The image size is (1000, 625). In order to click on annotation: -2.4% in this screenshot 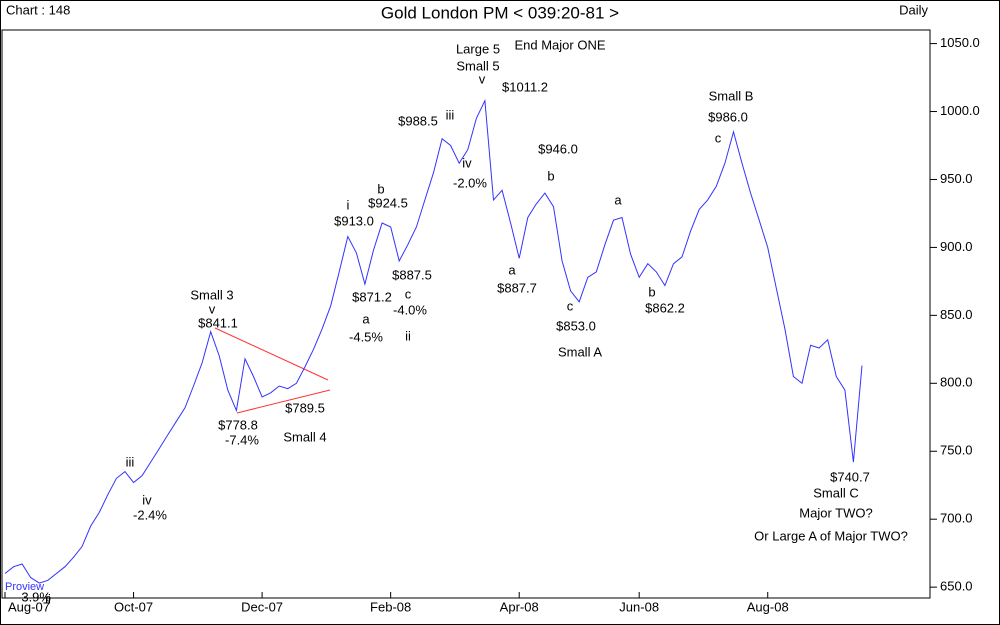, I will do `click(150, 514)`.